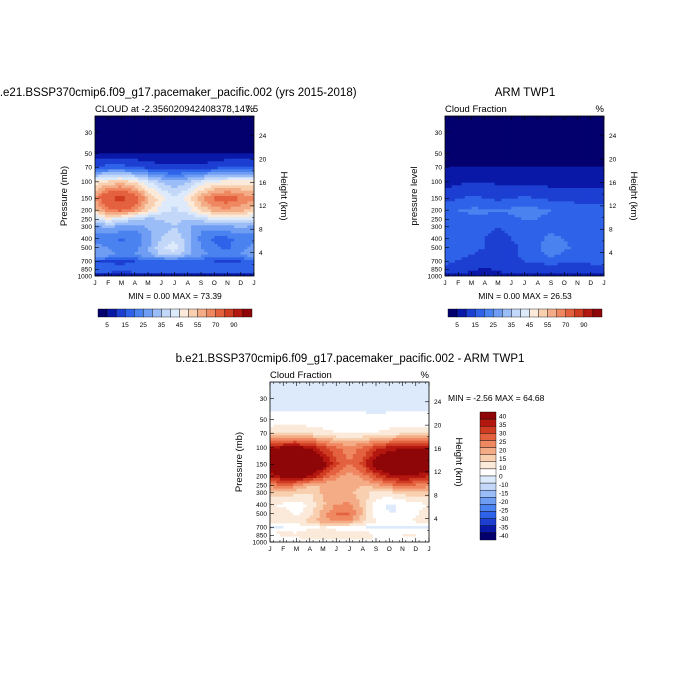  Describe the element at coordinates (211, 313) in the screenshot. I see `colorbar-swatch` at that location.